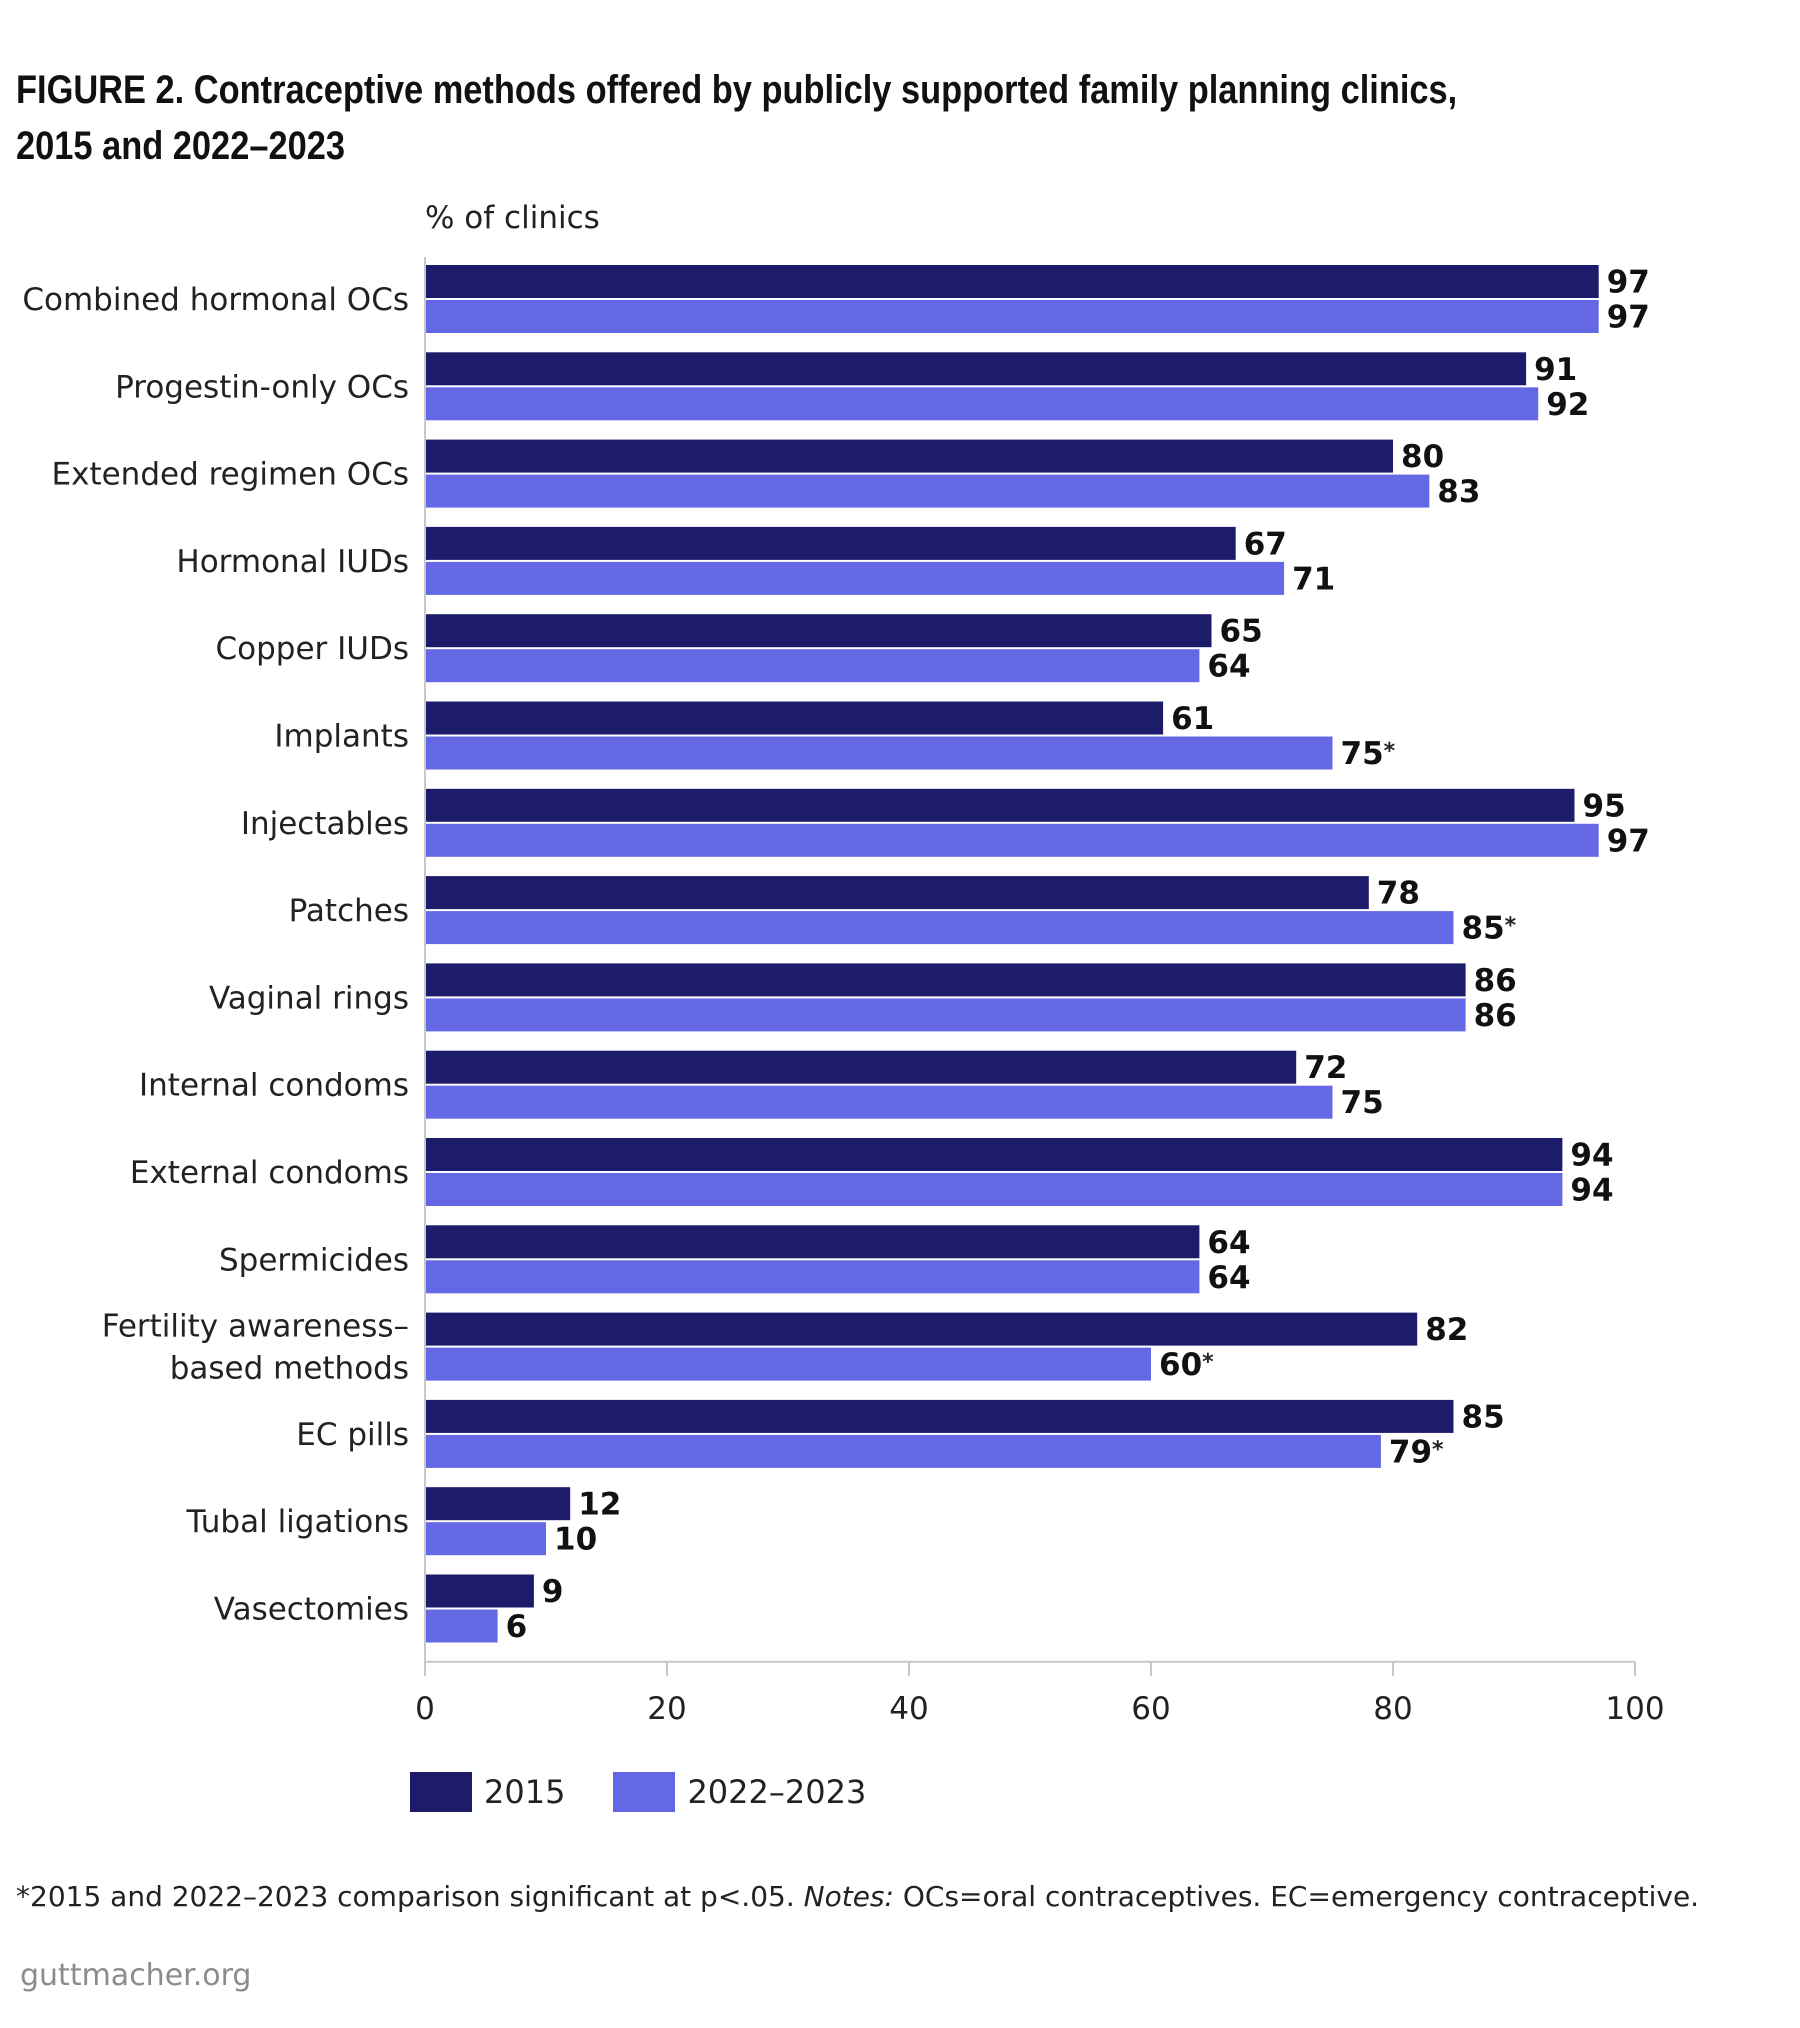 This screenshot has height=2028, width=1800. I want to click on category-label-patches: Patches, so click(349, 911).